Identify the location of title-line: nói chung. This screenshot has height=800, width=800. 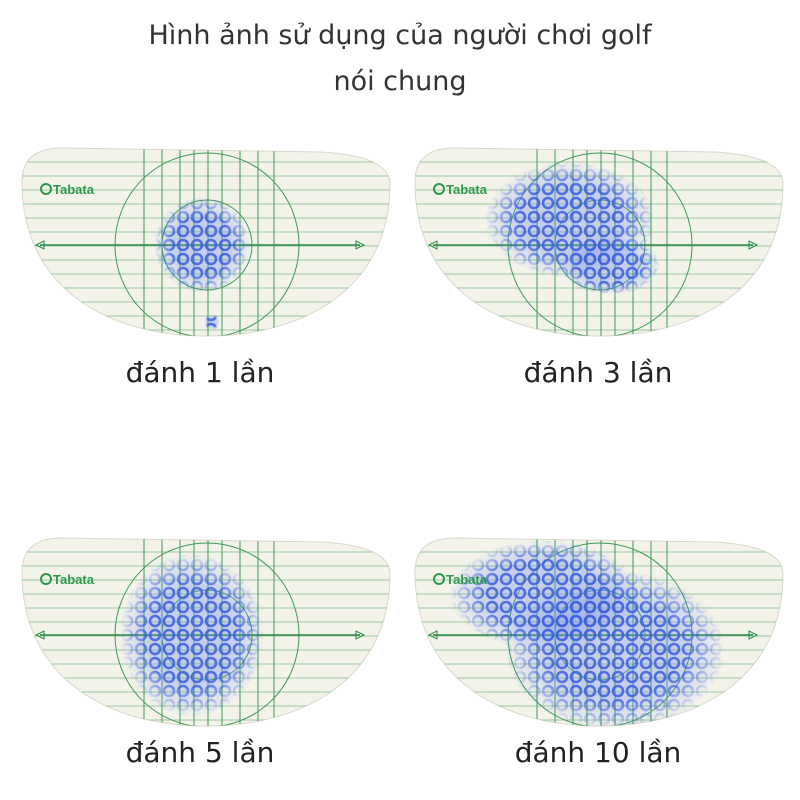
(399, 81).